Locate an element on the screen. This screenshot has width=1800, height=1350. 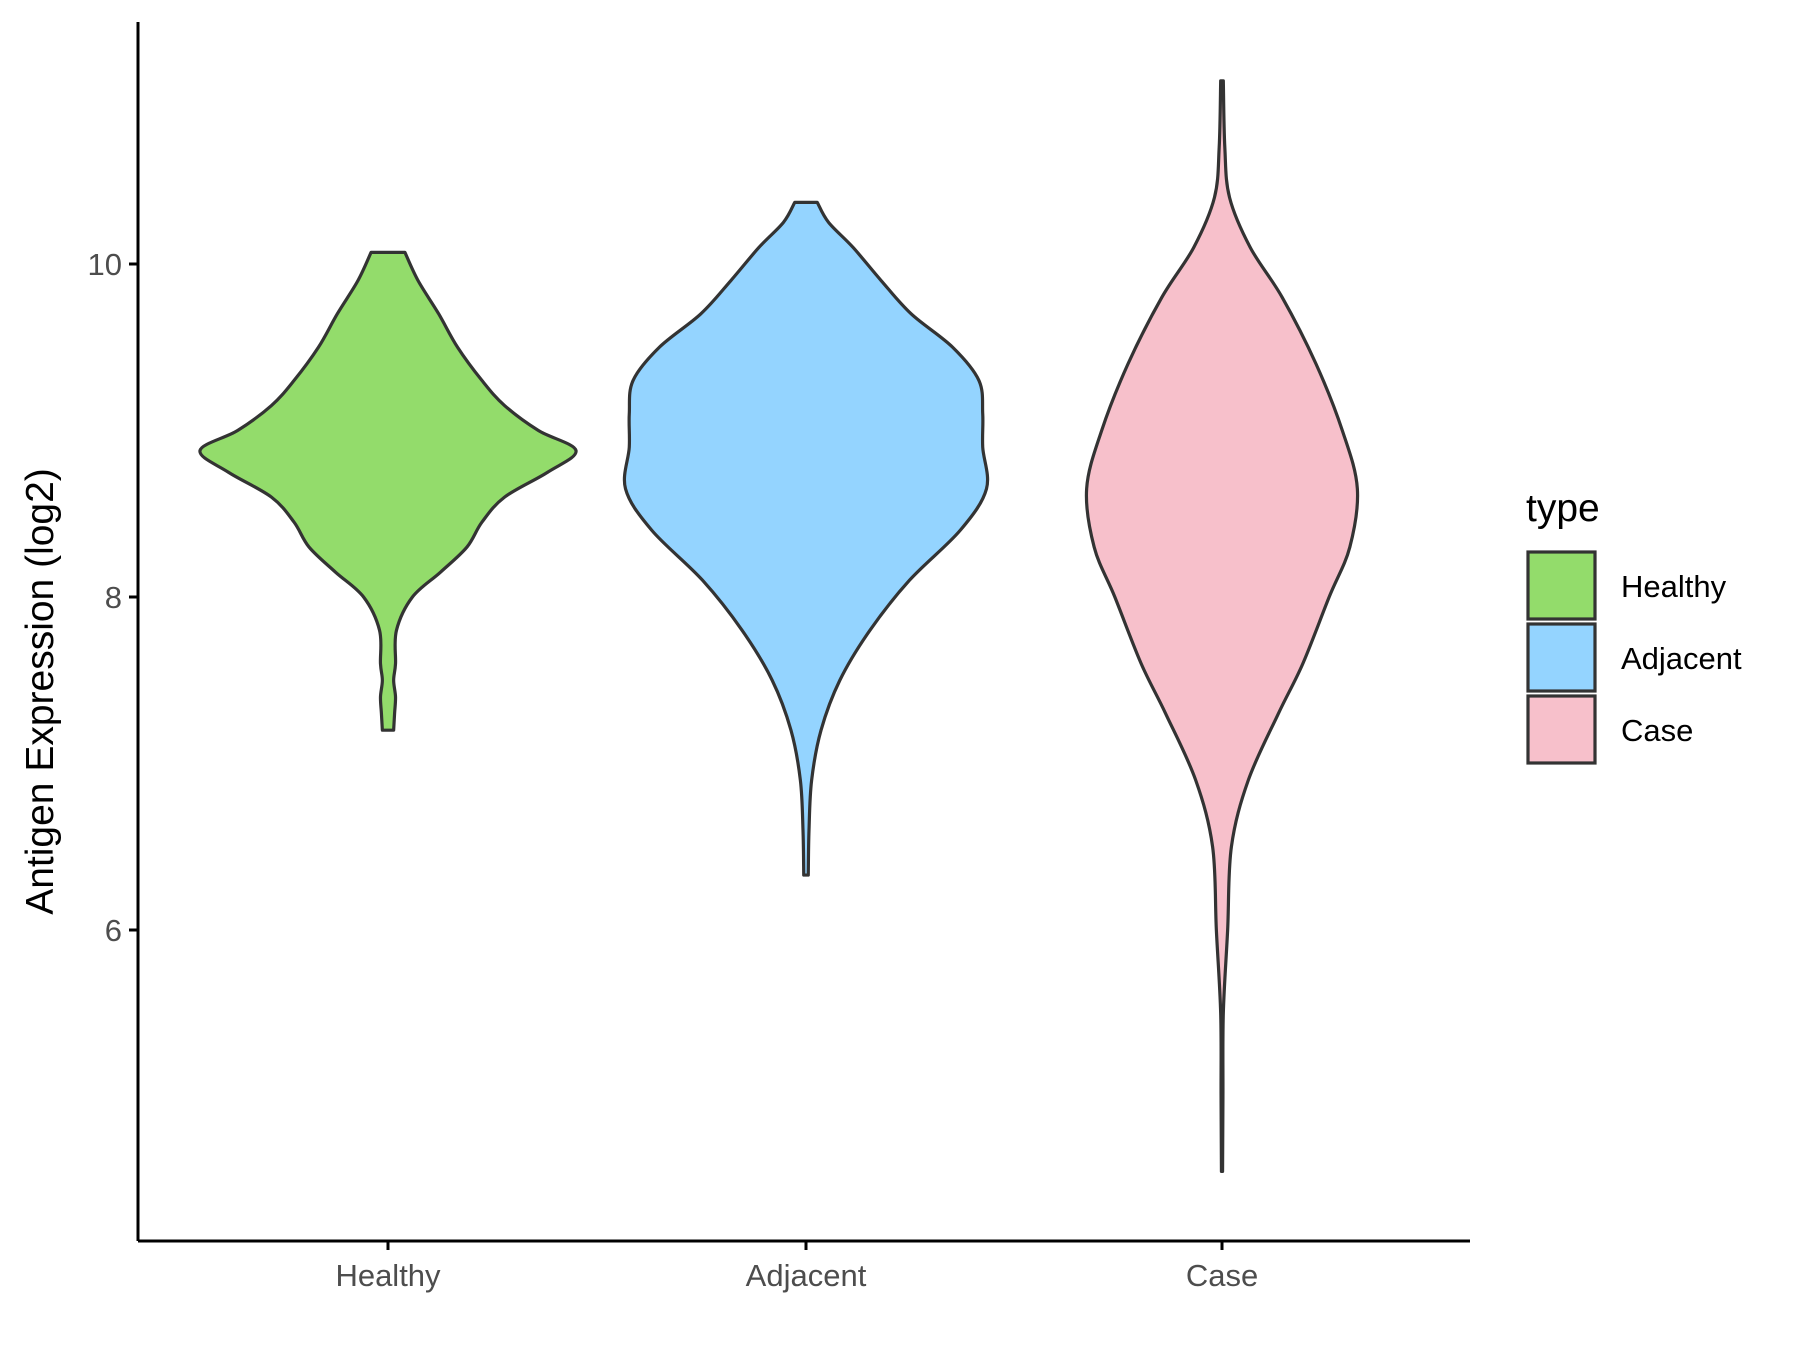
legend: type Healthy Adjacent Case is located at coordinates (1634, 626).